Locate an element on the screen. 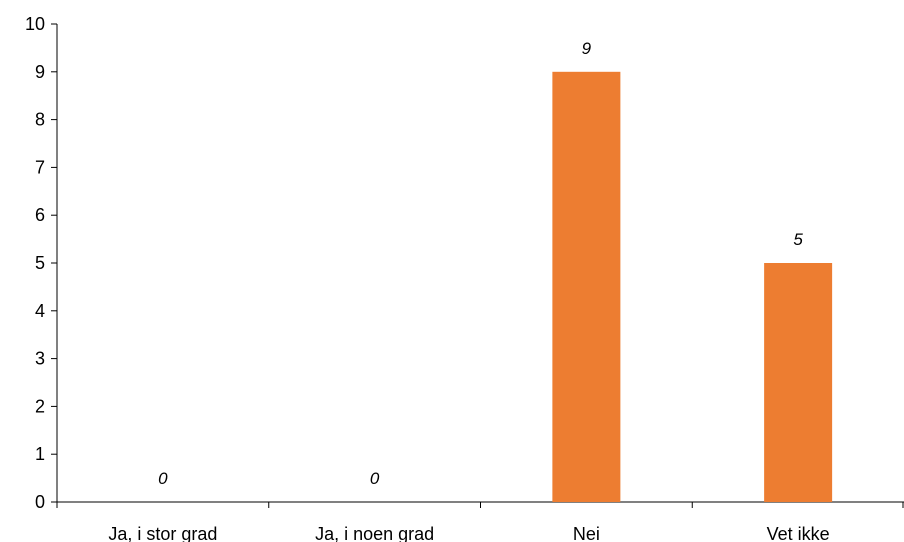 The image size is (904, 542). y-tick-label: 10 is located at coordinates (35, 24).